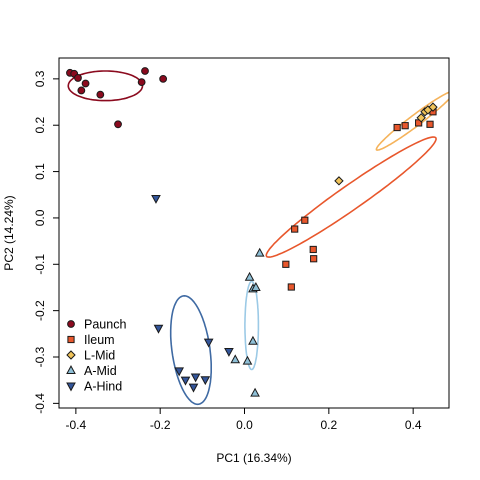 The height and width of the screenshot is (480, 480). I want to click on x-tick-label: 0.0, so click(244, 425).